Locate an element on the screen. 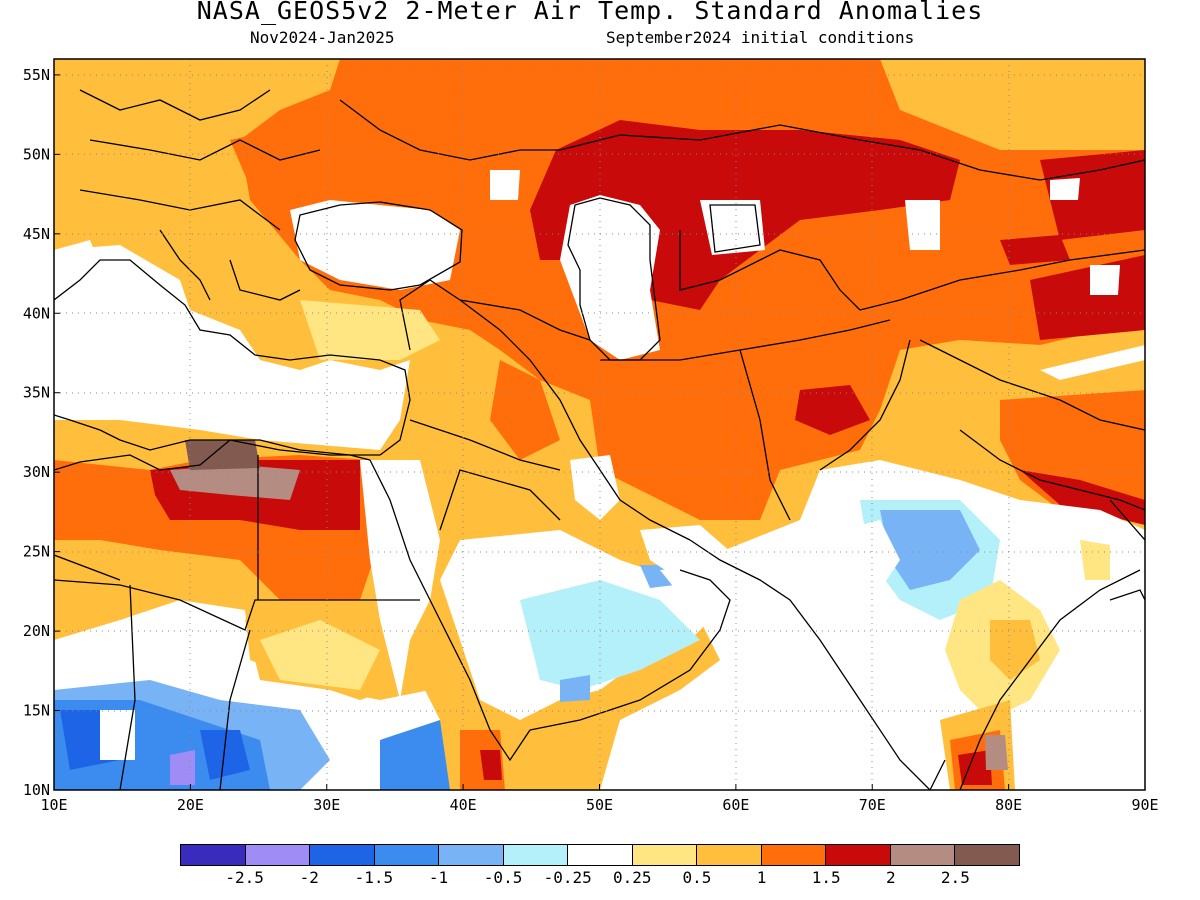  x-tick-label: 40E is located at coordinates (463, 805).